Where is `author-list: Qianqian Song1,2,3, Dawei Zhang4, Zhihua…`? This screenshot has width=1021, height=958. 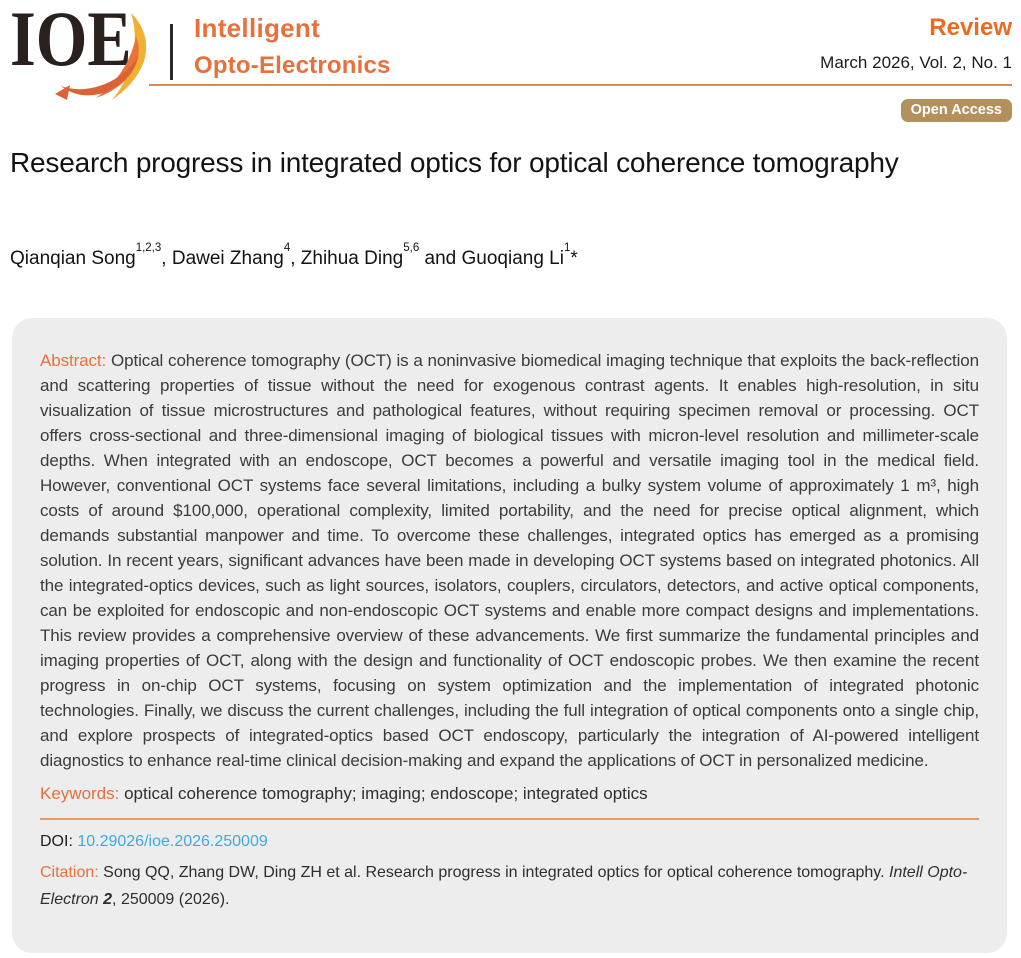 author-list: Qianqian Song1,2,3, Dawei Zhang4, Zhihua… is located at coordinates (294, 256).